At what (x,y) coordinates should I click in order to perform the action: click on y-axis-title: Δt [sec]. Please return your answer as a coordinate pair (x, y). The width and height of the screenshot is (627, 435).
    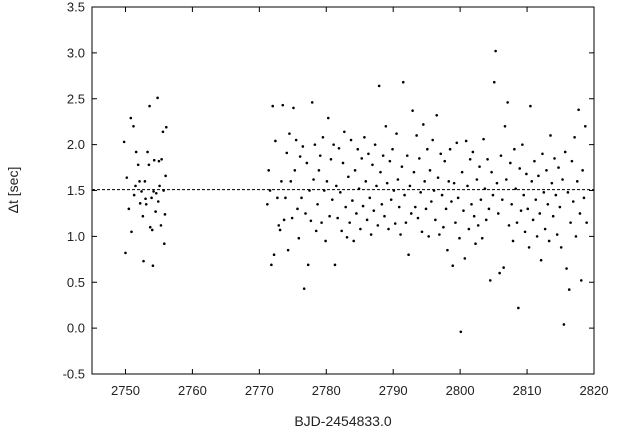
    Looking at the image, I should click on (13, 190).